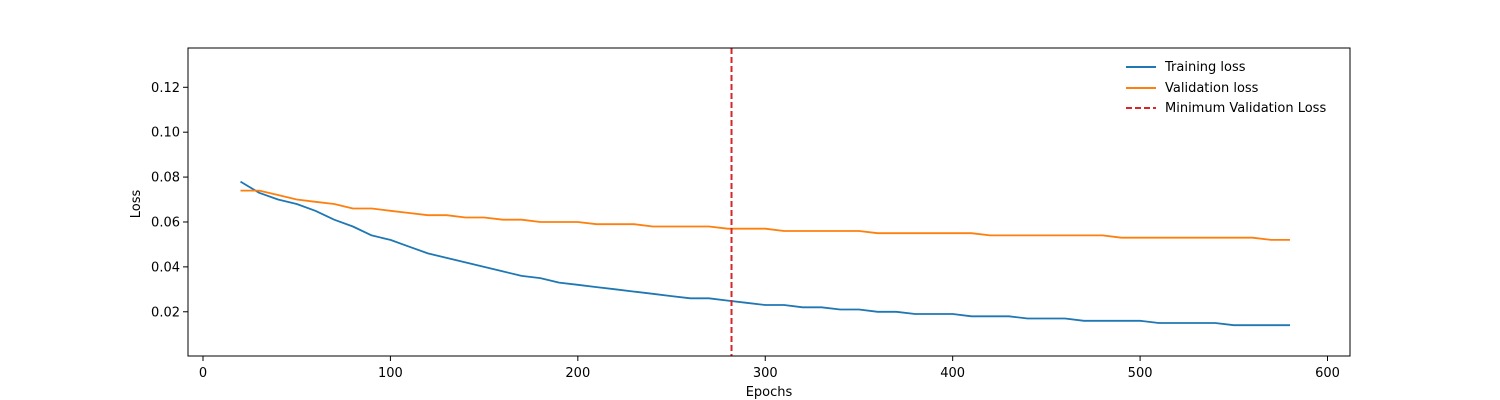 Image resolution: width=1500 pixels, height=400 pixels. What do you see at coordinates (765, 215) in the screenshot?
I see `validation-loss-line` at bounding box center [765, 215].